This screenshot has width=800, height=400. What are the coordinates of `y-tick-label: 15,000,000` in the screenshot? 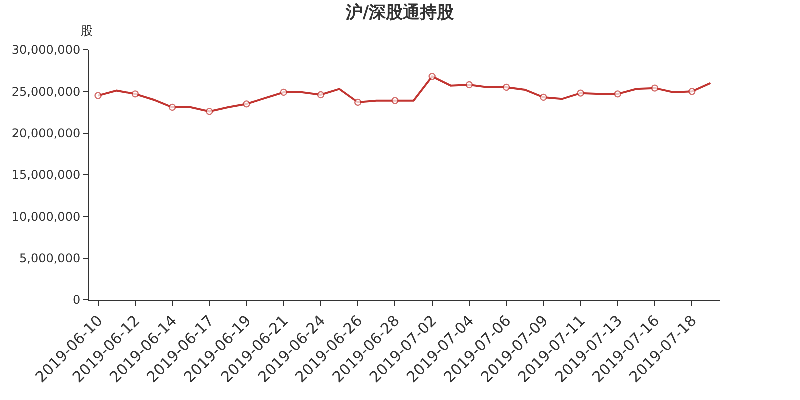 It's located at (46, 175).